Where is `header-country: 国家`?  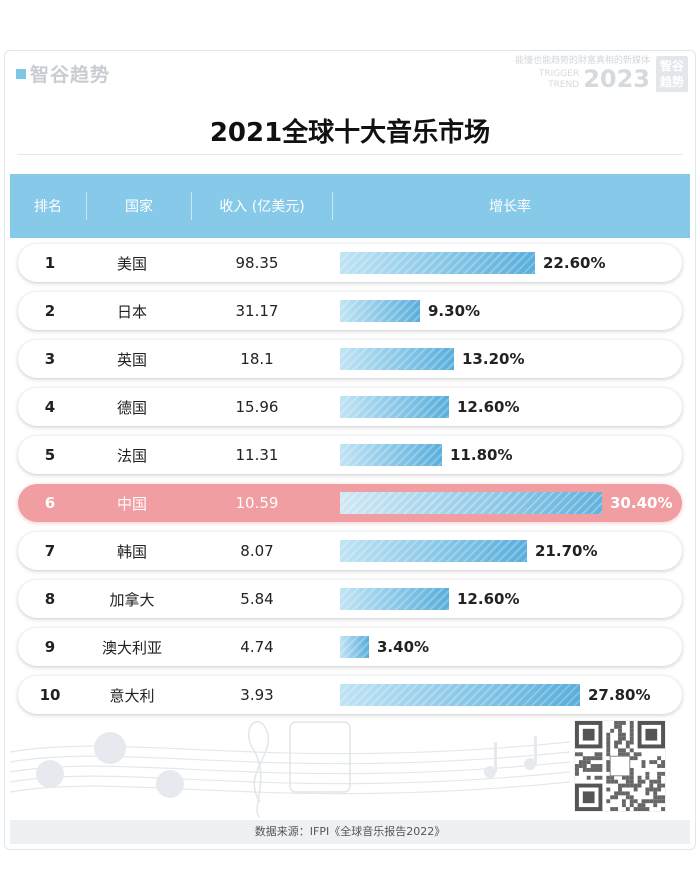
header-country: 国家 is located at coordinates (139, 207).